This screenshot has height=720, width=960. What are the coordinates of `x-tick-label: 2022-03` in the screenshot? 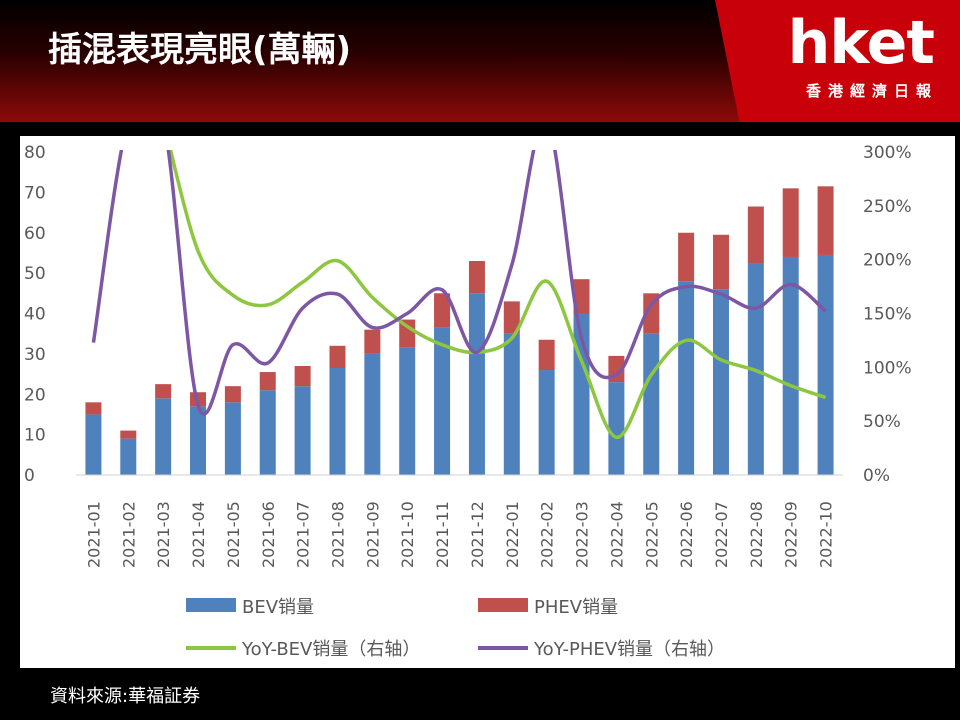 It's located at (582, 534).